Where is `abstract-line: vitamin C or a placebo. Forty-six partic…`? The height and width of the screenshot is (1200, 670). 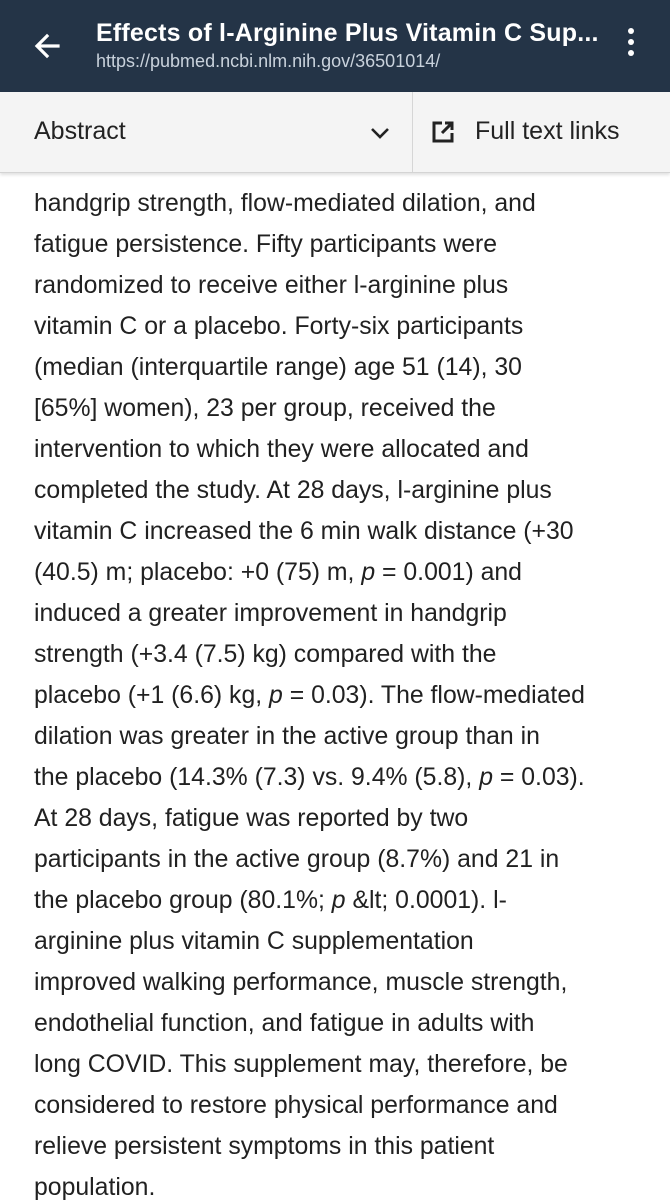 abstract-line: vitamin C or a placebo. Forty-six partic… is located at coordinates (339, 326).